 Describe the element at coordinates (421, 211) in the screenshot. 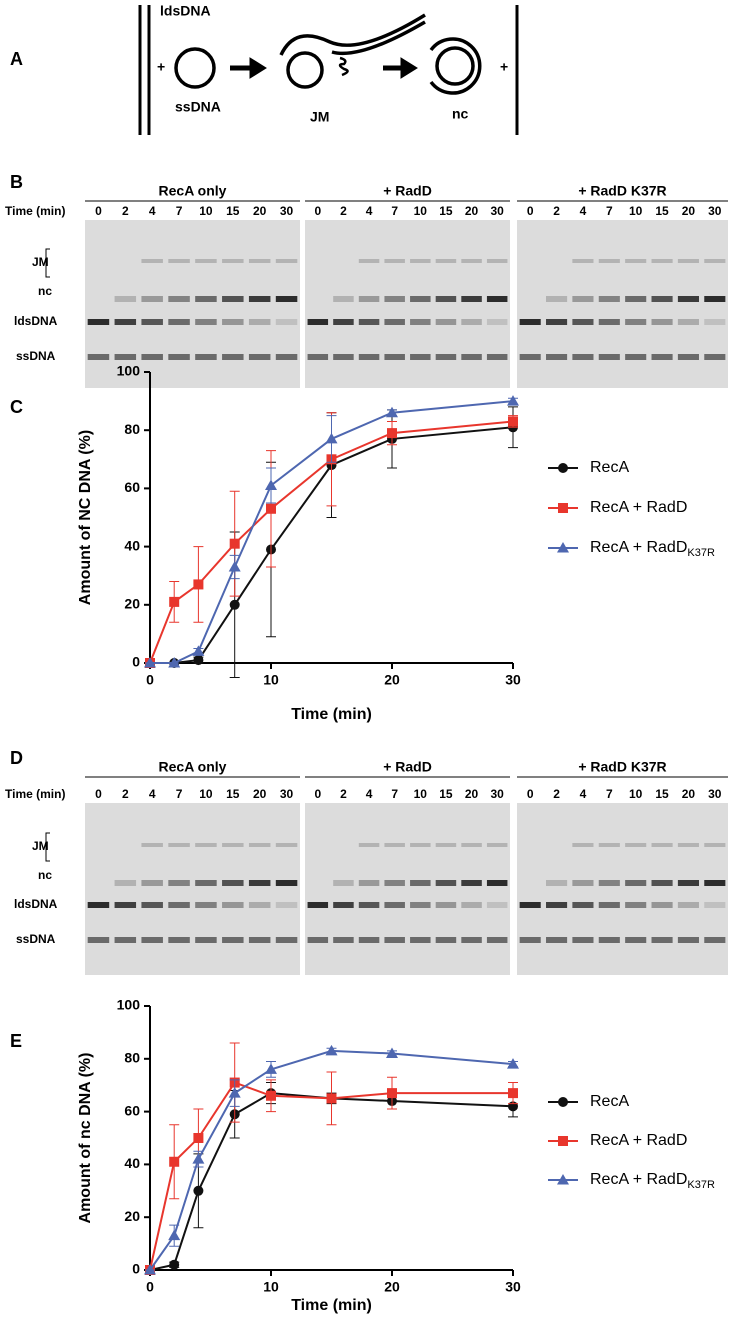

I see `time-tick: 10` at that location.